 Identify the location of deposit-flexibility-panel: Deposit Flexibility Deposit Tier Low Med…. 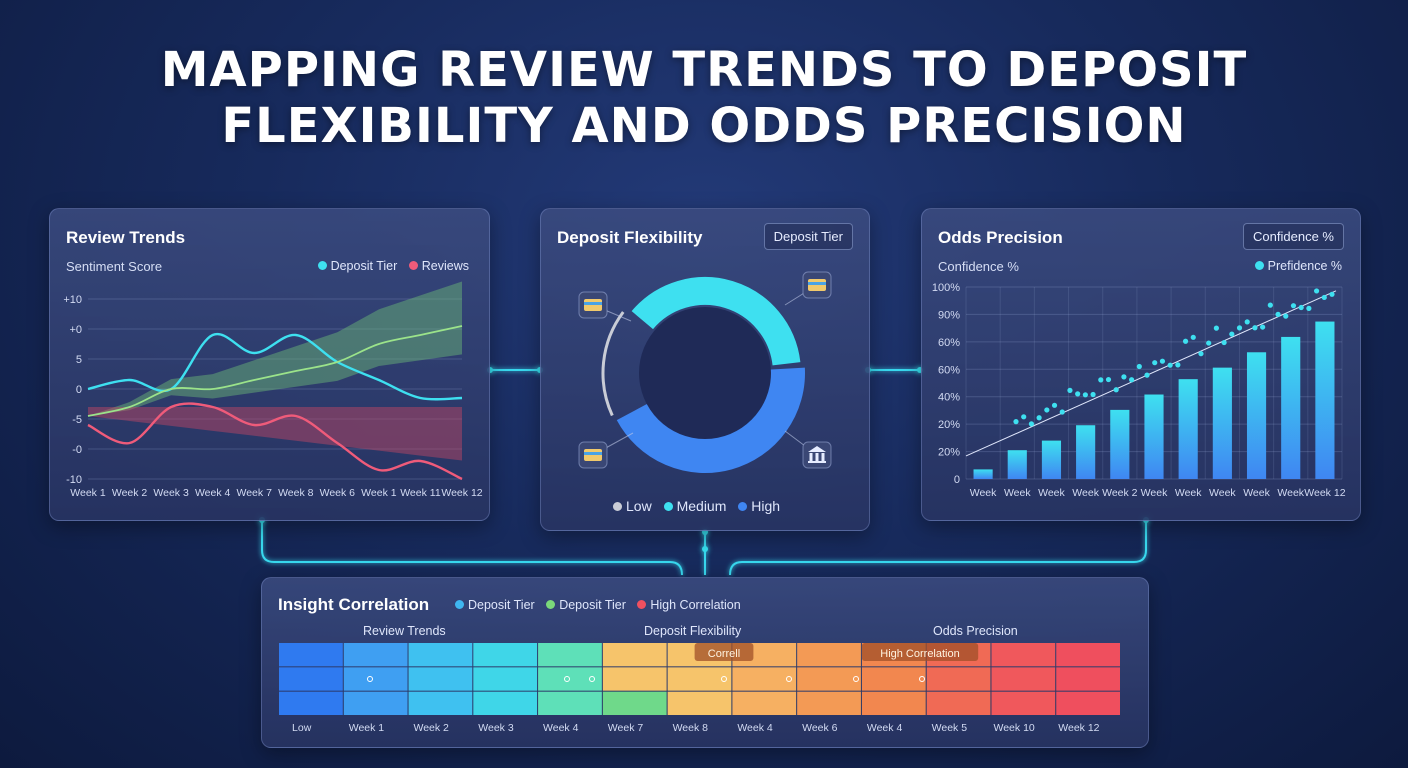
(705, 369).